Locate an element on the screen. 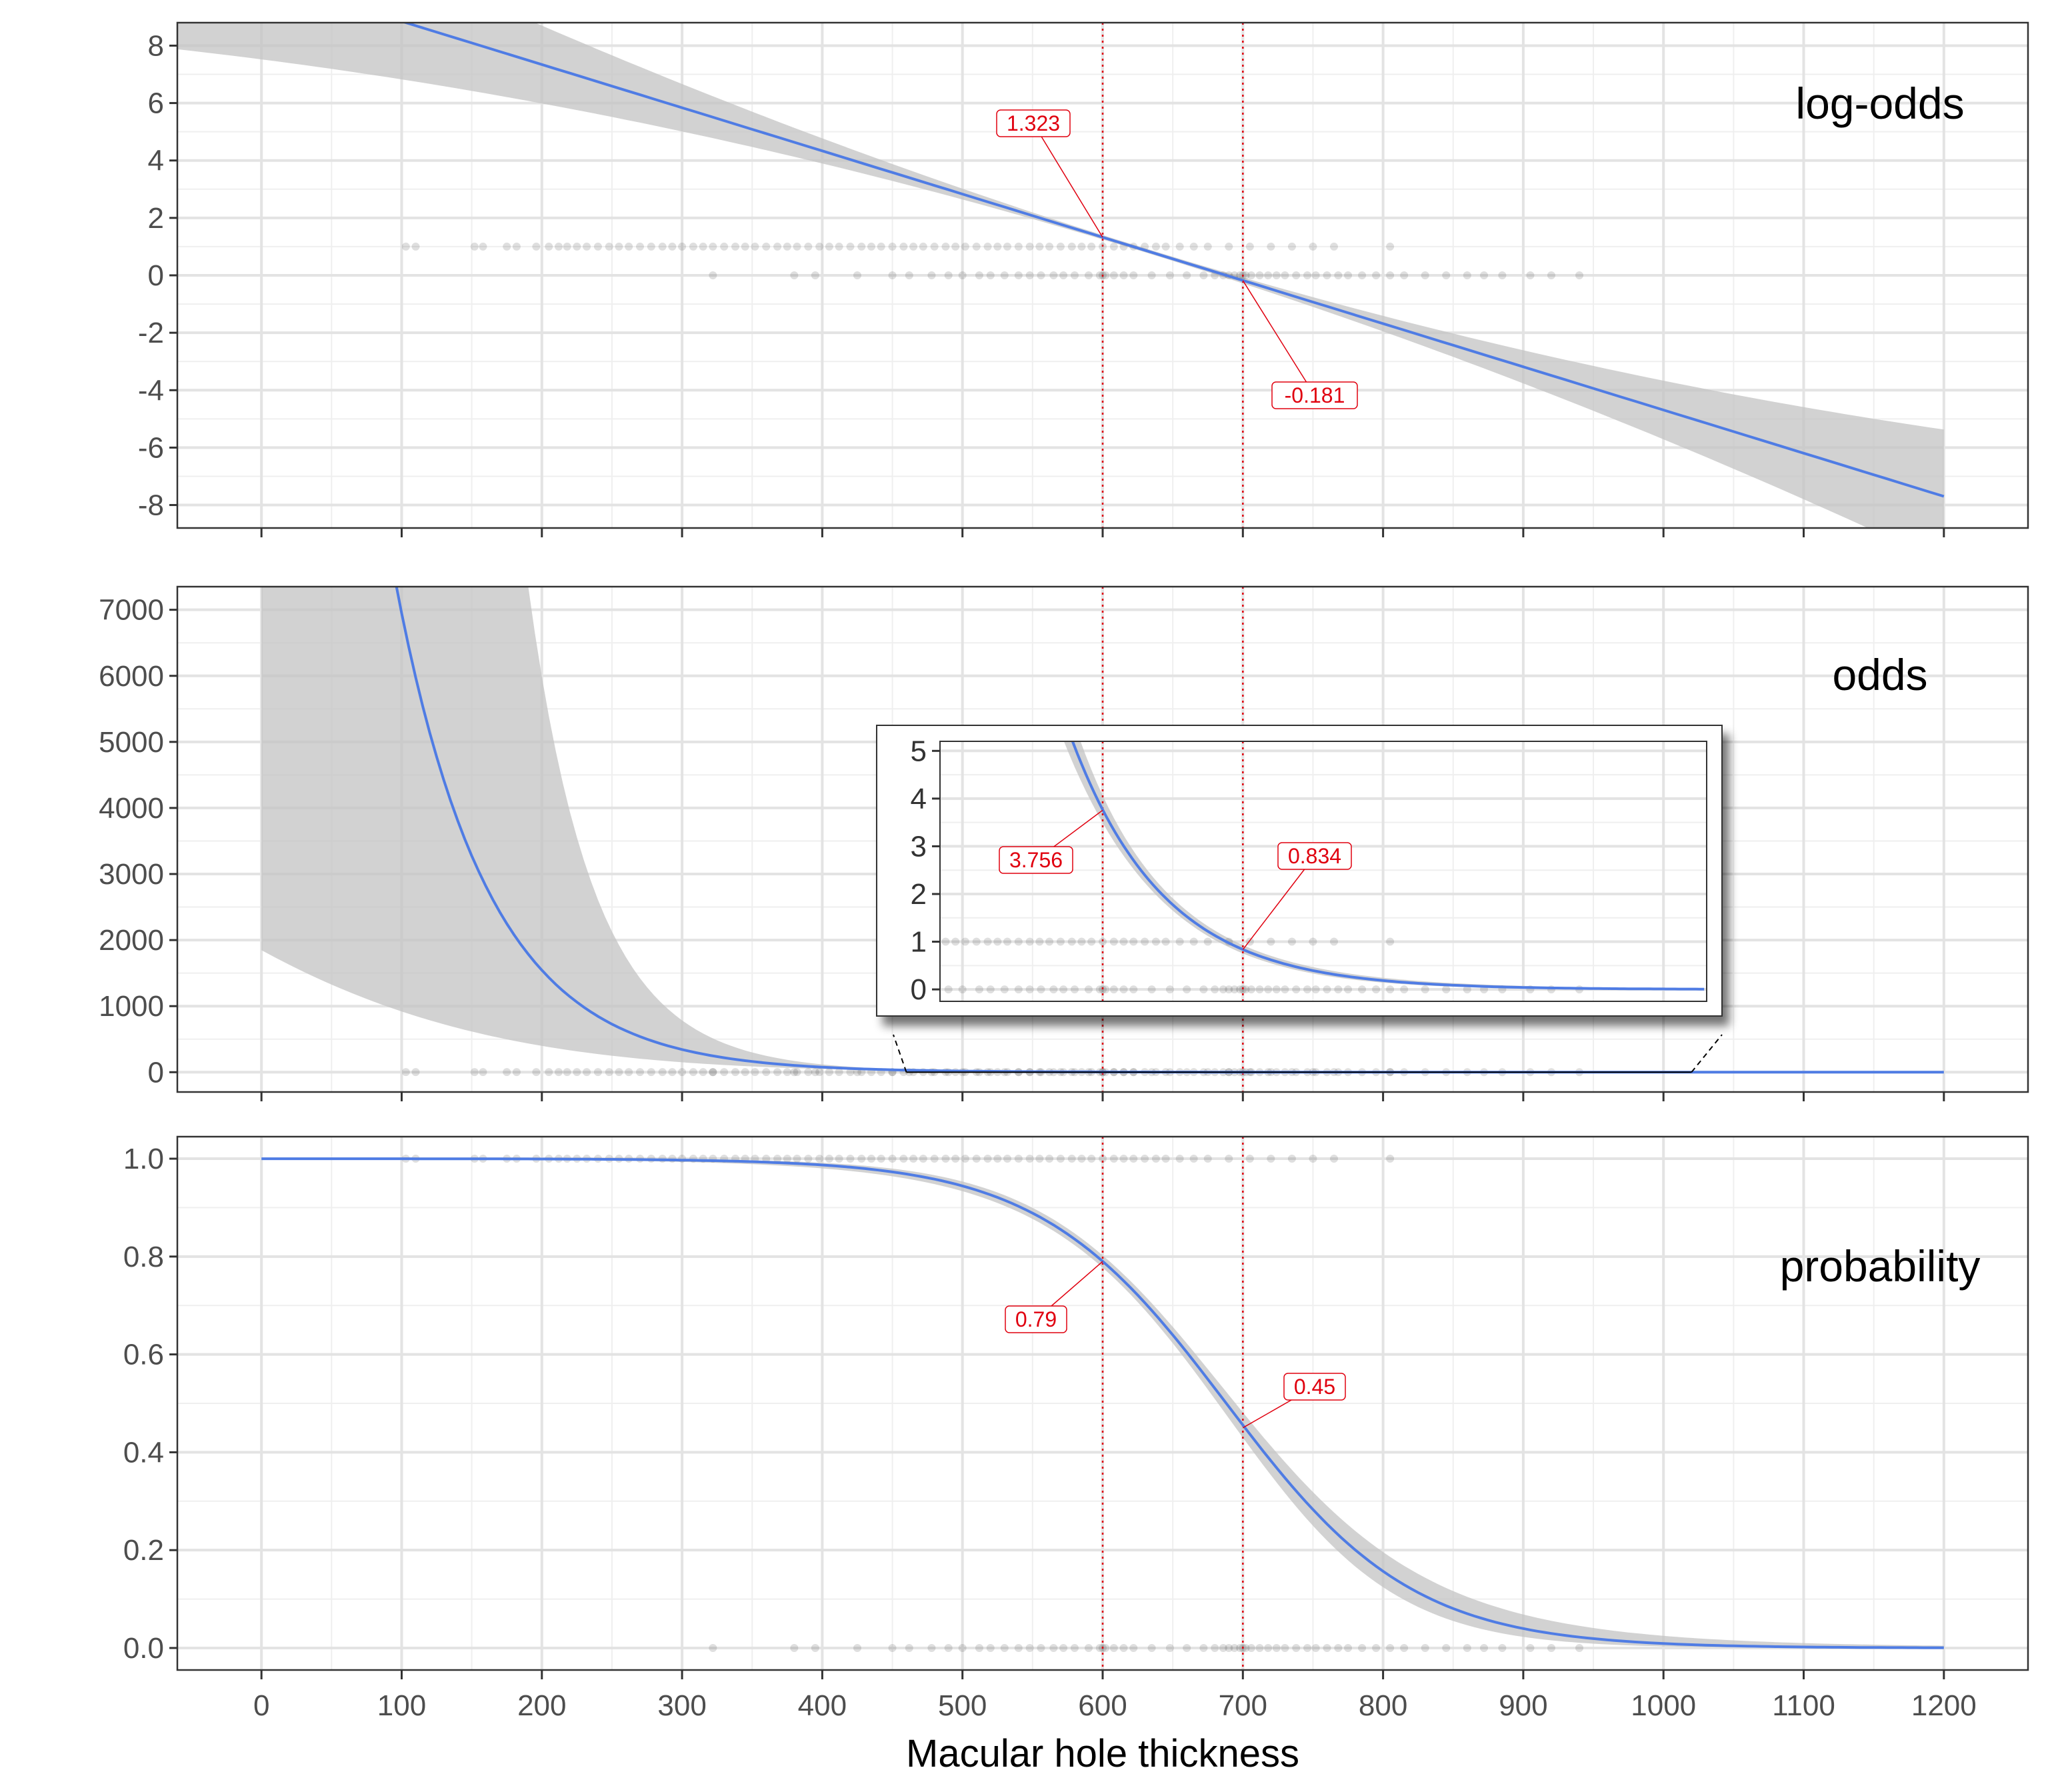 Image resolution: width=2048 pixels, height=1792 pixels. annotation-box is located at coordinates (1033, 123).